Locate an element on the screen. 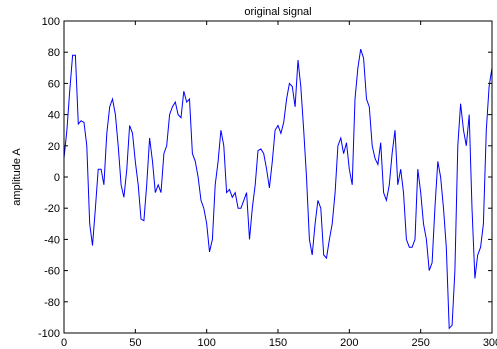  y-tick-label: -40 is located at coordinates (52, 240).